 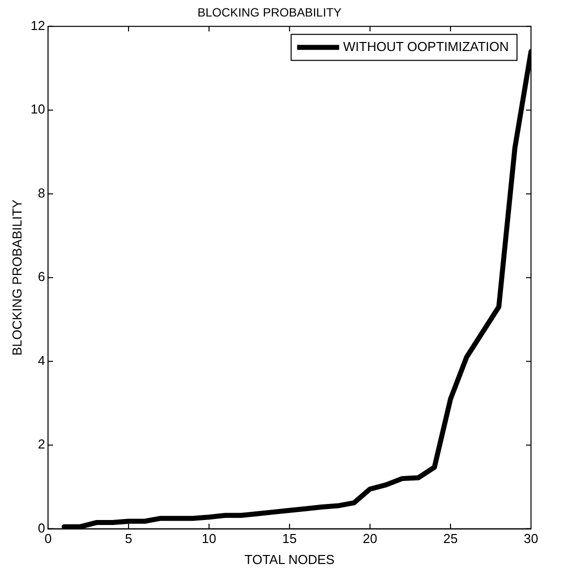 What do you see at coordinates (42, 192) in the screenshot?
I see `y-tick-label: 8` at bounding box center [42, 192].